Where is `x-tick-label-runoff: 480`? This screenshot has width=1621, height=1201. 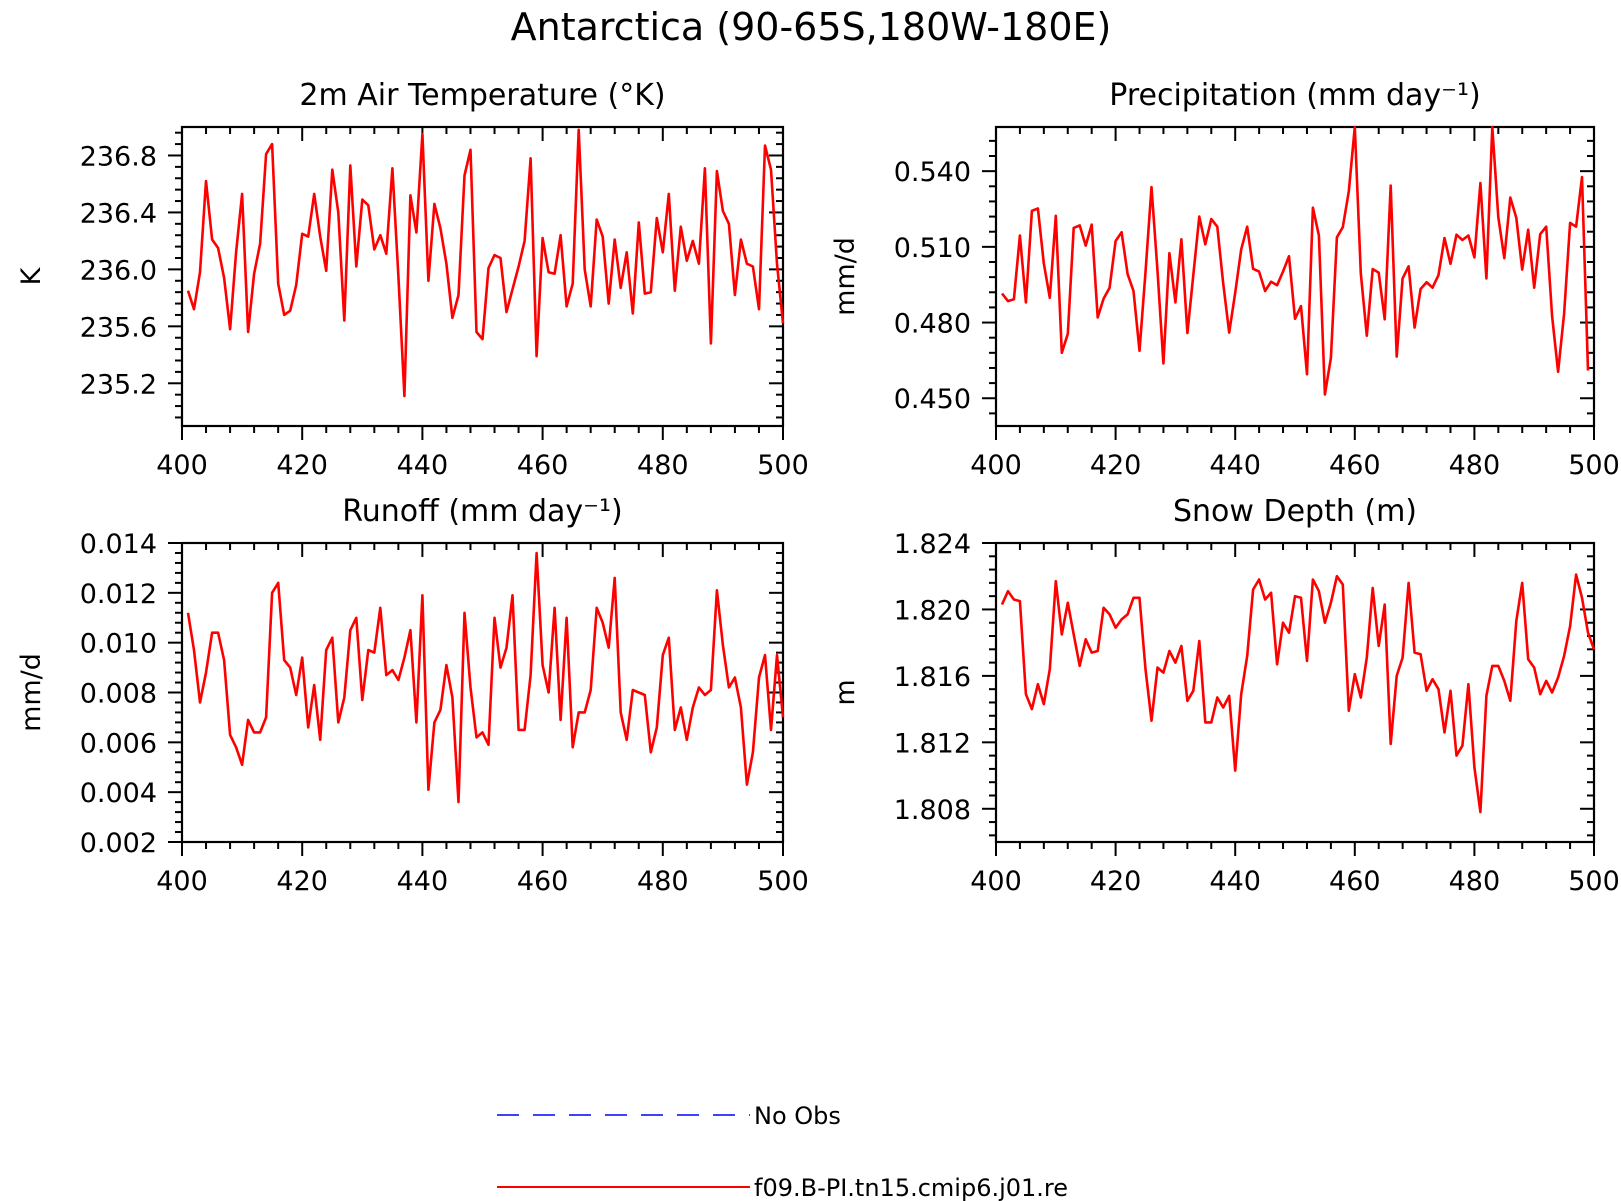
x-tick-label-runoff: 480 is located at coordinates (663, 881).